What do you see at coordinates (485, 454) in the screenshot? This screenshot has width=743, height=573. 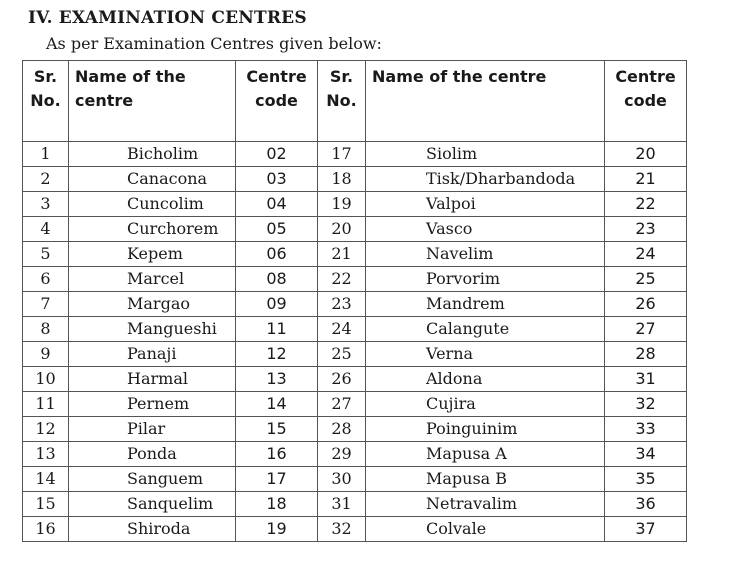 I see `cell-centre-name-2: Mapusa A` at bounding box center [485, 454].